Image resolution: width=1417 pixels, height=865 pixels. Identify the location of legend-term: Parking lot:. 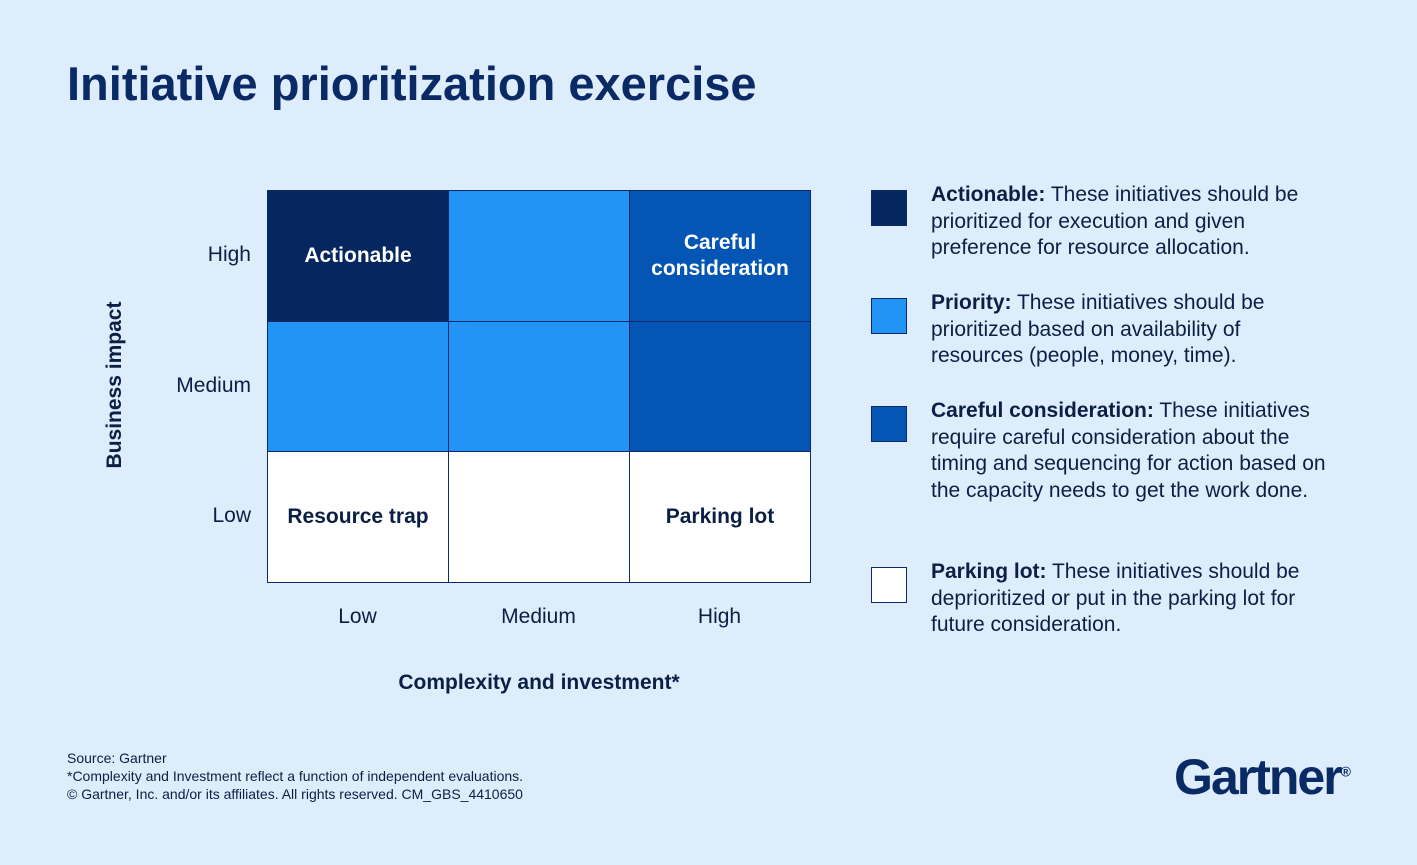
(989, 571).